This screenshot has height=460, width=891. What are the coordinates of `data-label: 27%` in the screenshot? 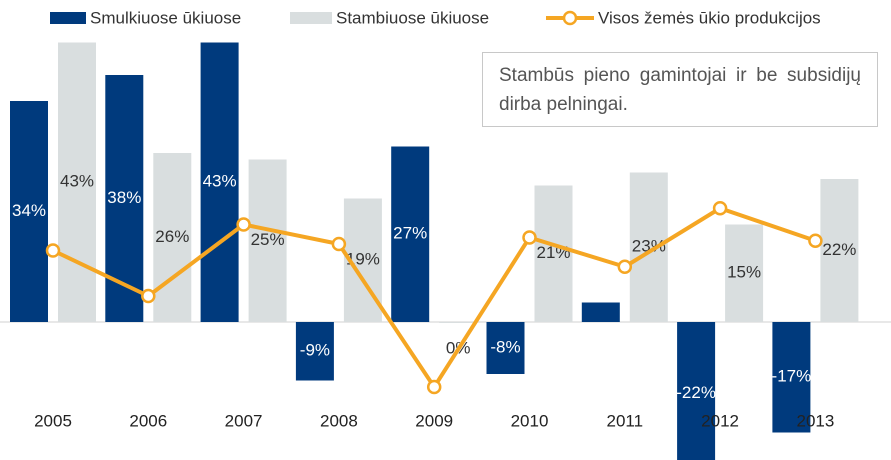 It's located at (410, 233).